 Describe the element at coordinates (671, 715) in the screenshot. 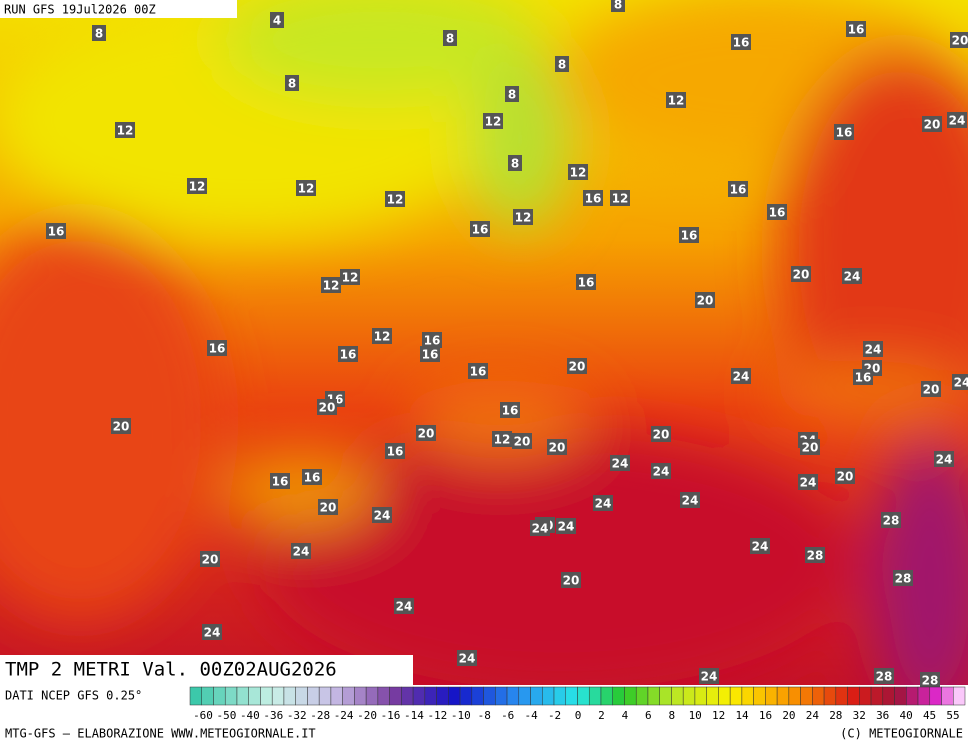

I see `colorbar-label: 8` at that location.